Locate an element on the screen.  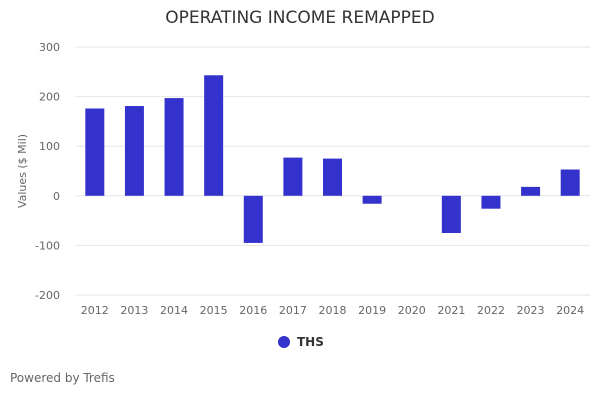
x-tick-label: 2013 is located at coordinates (134, 310).